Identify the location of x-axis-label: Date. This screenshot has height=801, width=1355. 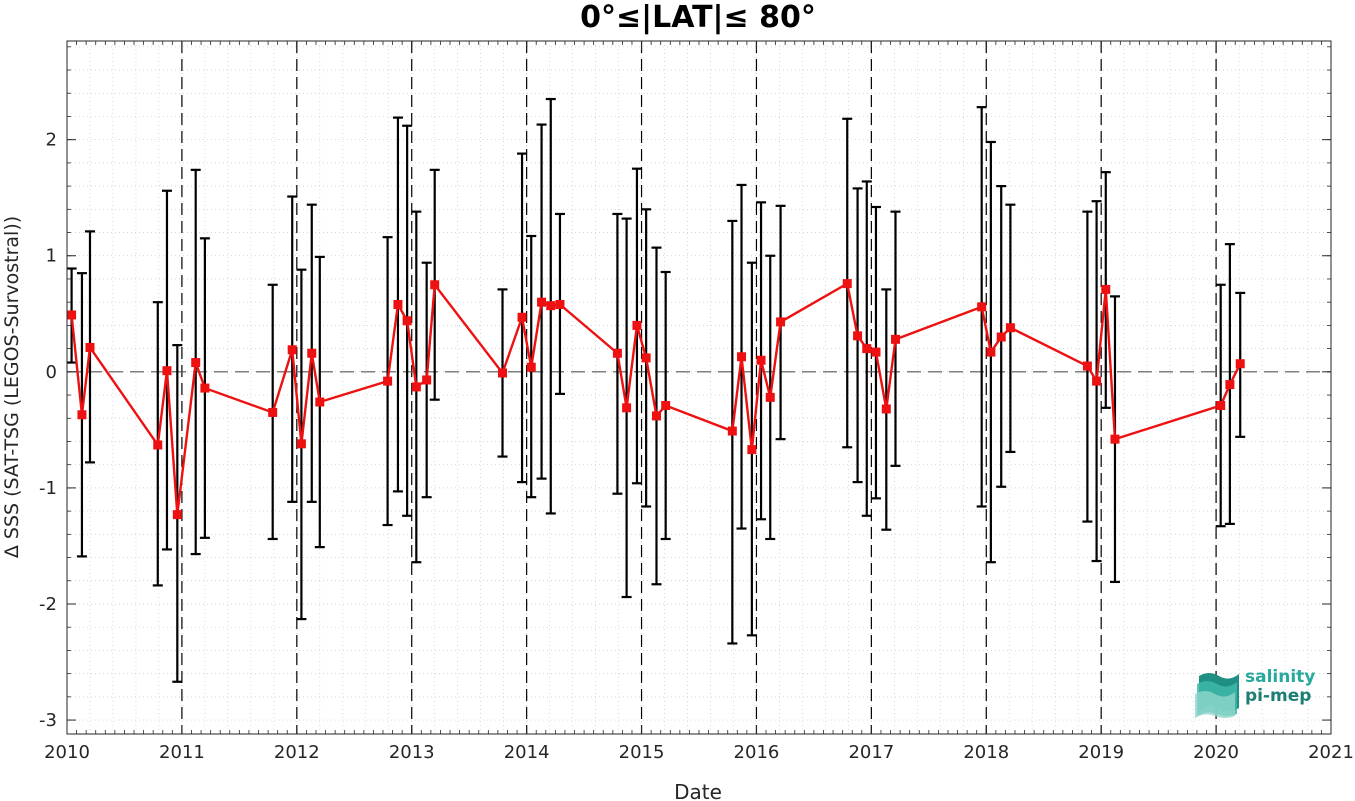
(698, 790).